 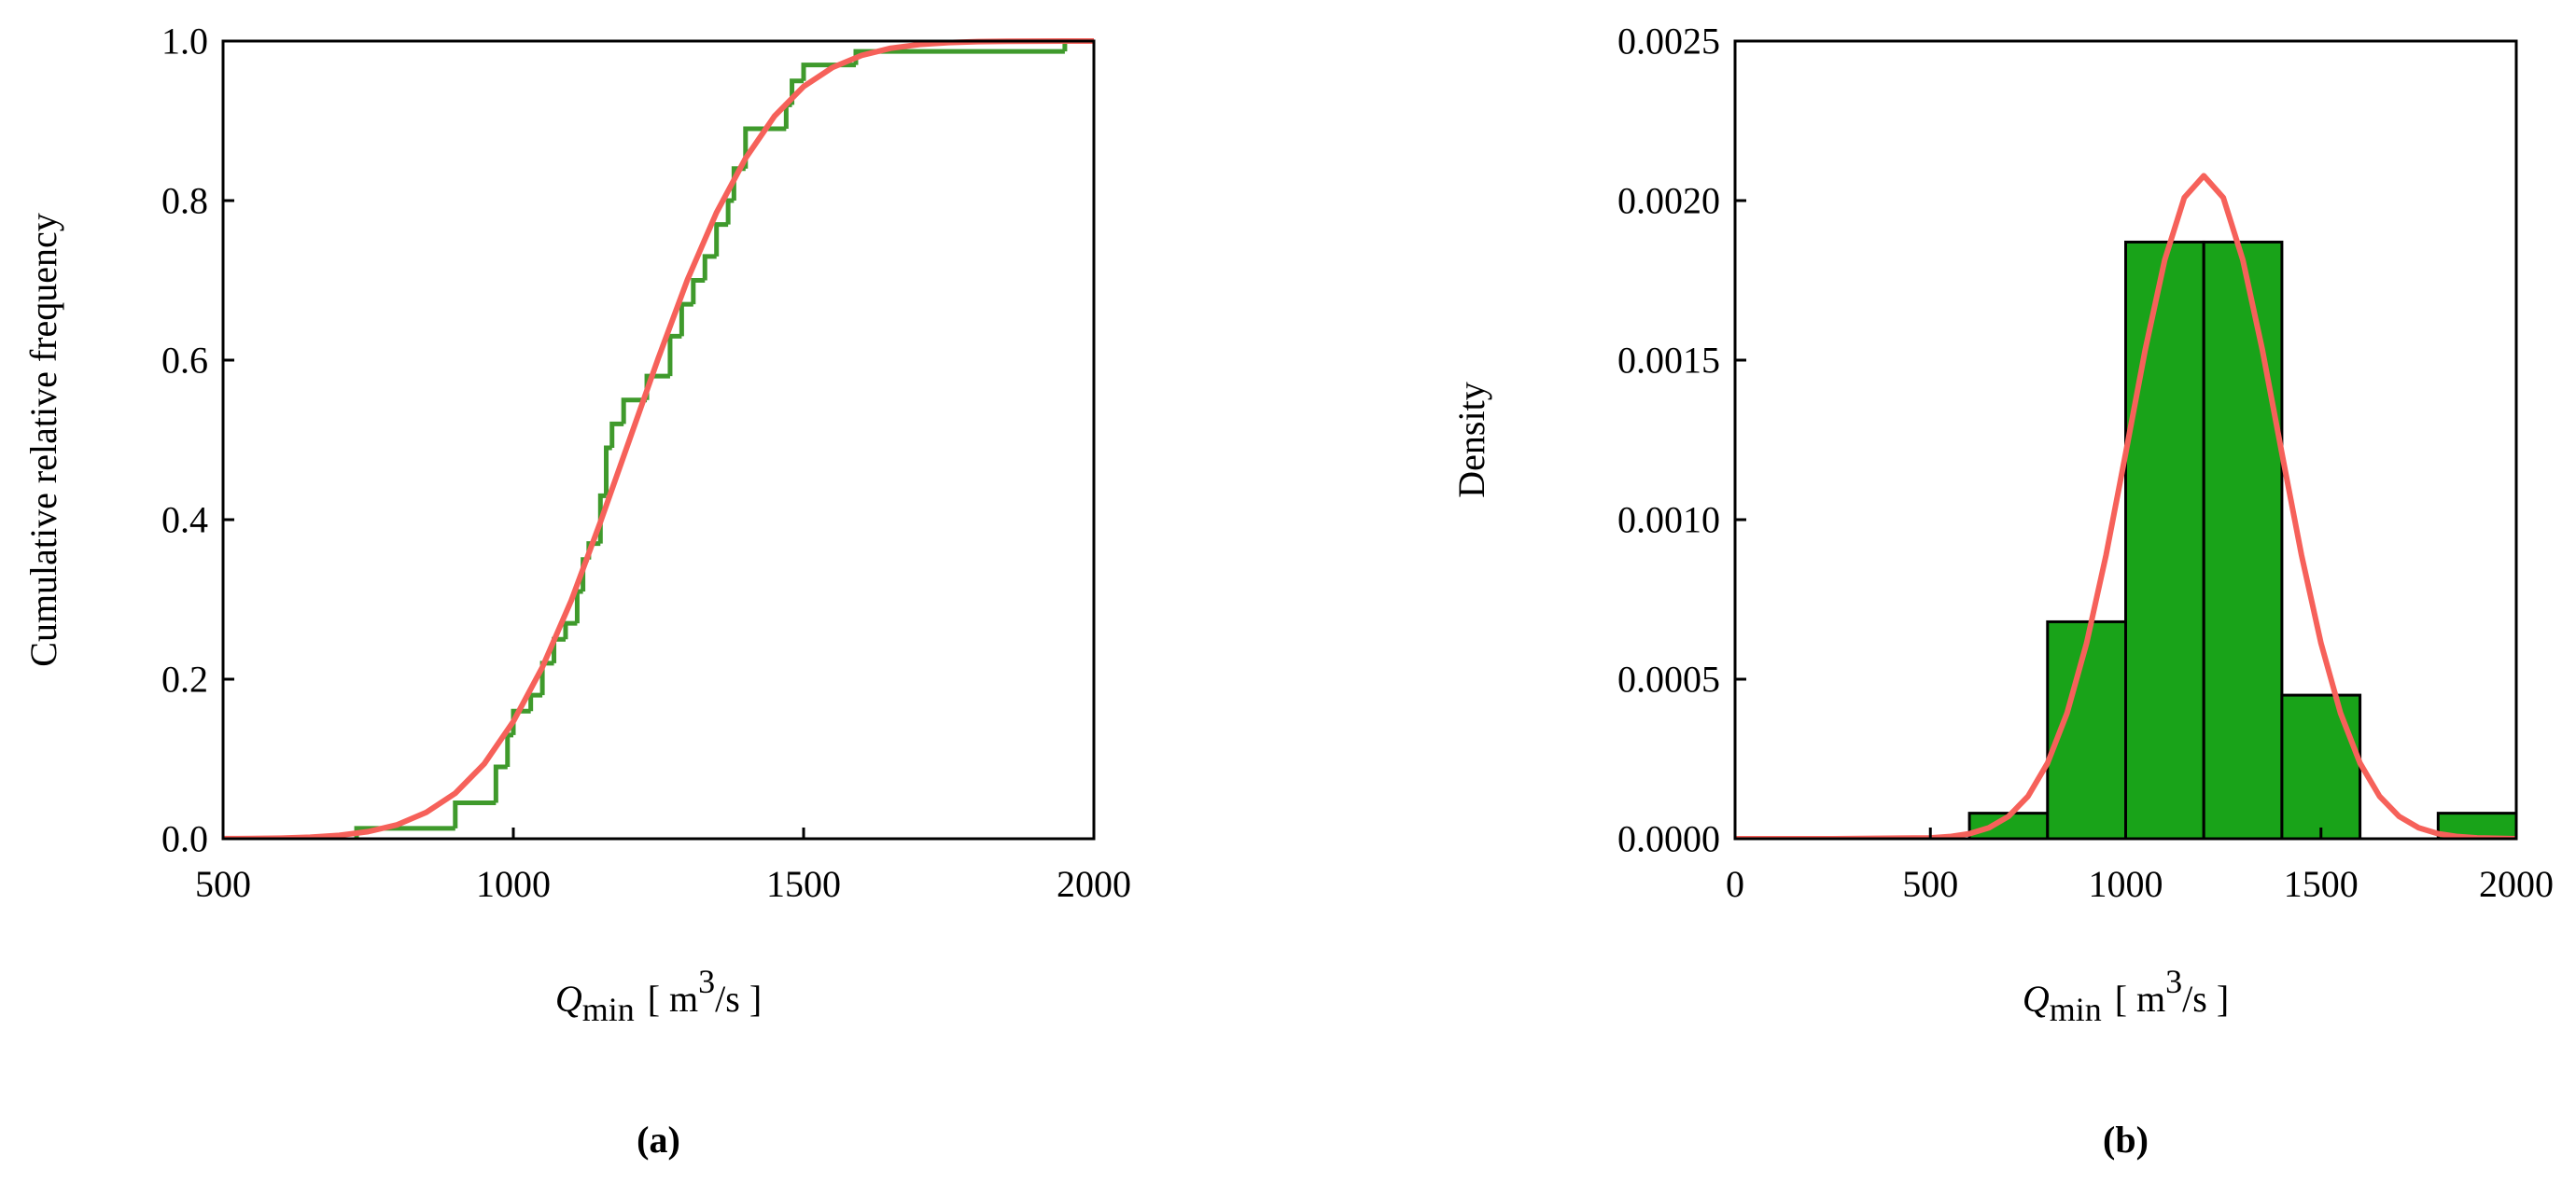 I want to click on panel-label: (a), so click(x=658, y=1140).